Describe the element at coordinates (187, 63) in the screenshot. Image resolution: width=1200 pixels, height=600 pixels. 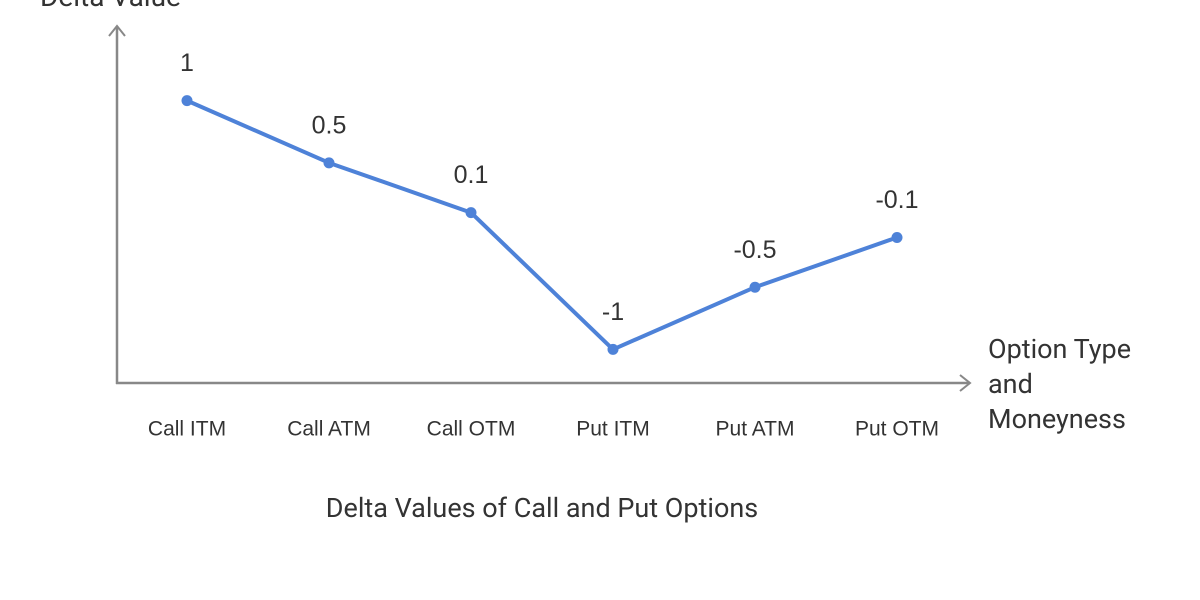
I see `data-label: 1` at that location.